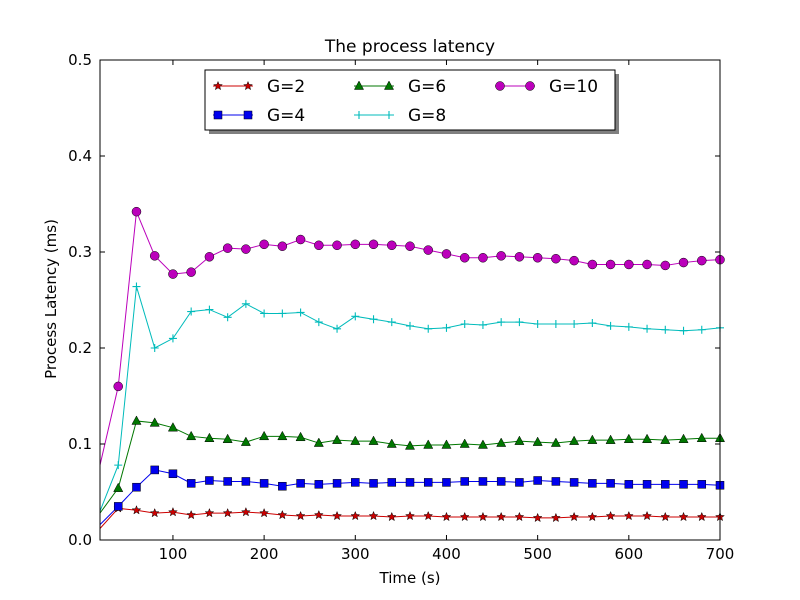 The image size is (800, 600). Describe the element at coordinates (259, 116) in the screenshot. I see `legend-item: G=4` at that location.